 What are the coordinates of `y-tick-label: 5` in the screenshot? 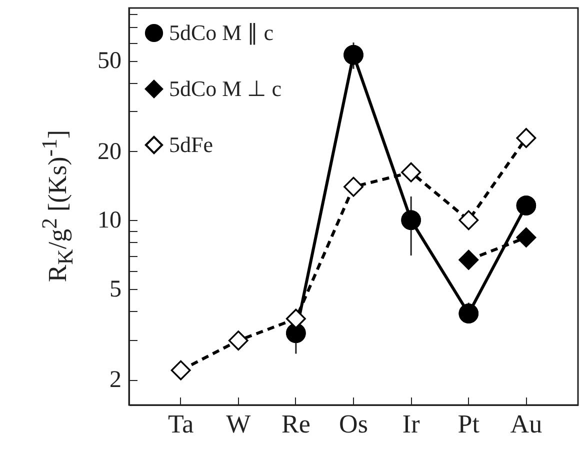 It's located at (116, 289).